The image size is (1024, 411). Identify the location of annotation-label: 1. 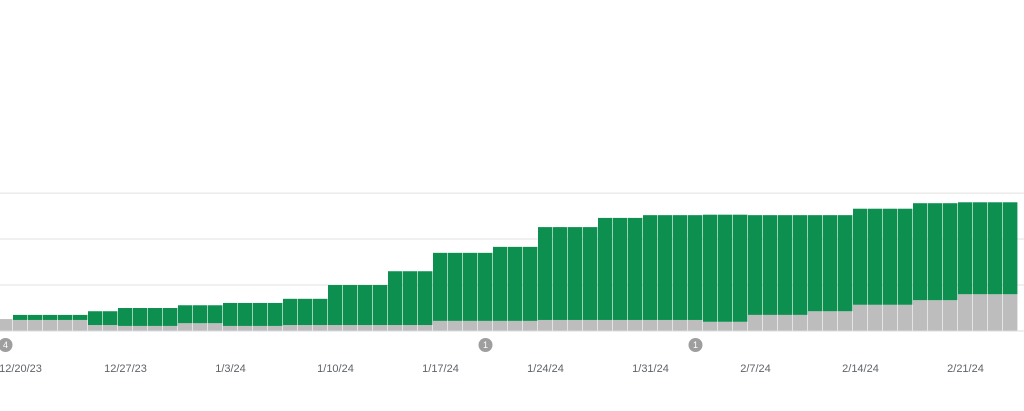
(695, 345).